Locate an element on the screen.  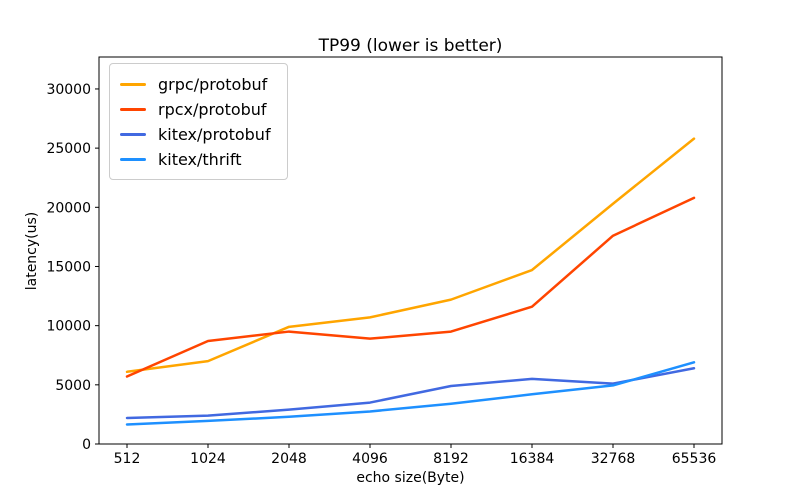
legend-label: kitex/thrift is located at coordinates (200, 159).